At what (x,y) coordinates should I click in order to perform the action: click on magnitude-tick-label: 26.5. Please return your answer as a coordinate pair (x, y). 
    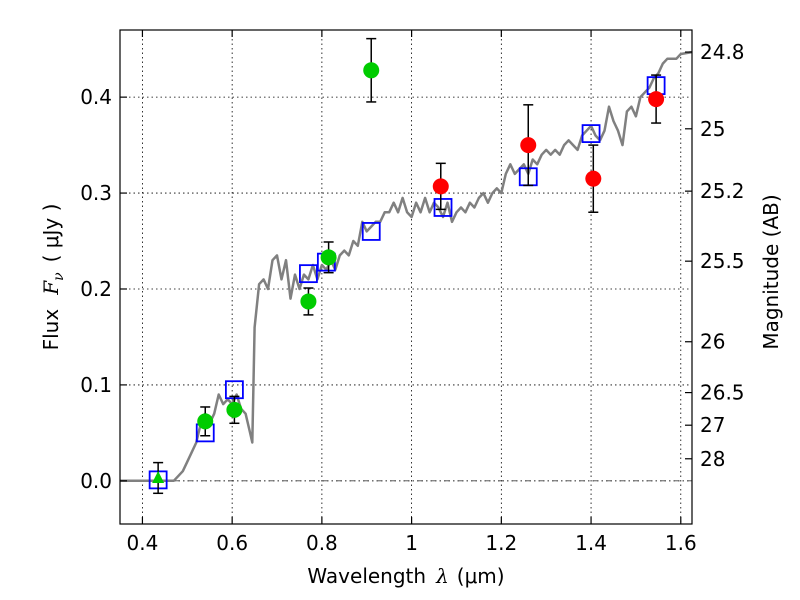
    Looking at the image, I should click on (722, 393).